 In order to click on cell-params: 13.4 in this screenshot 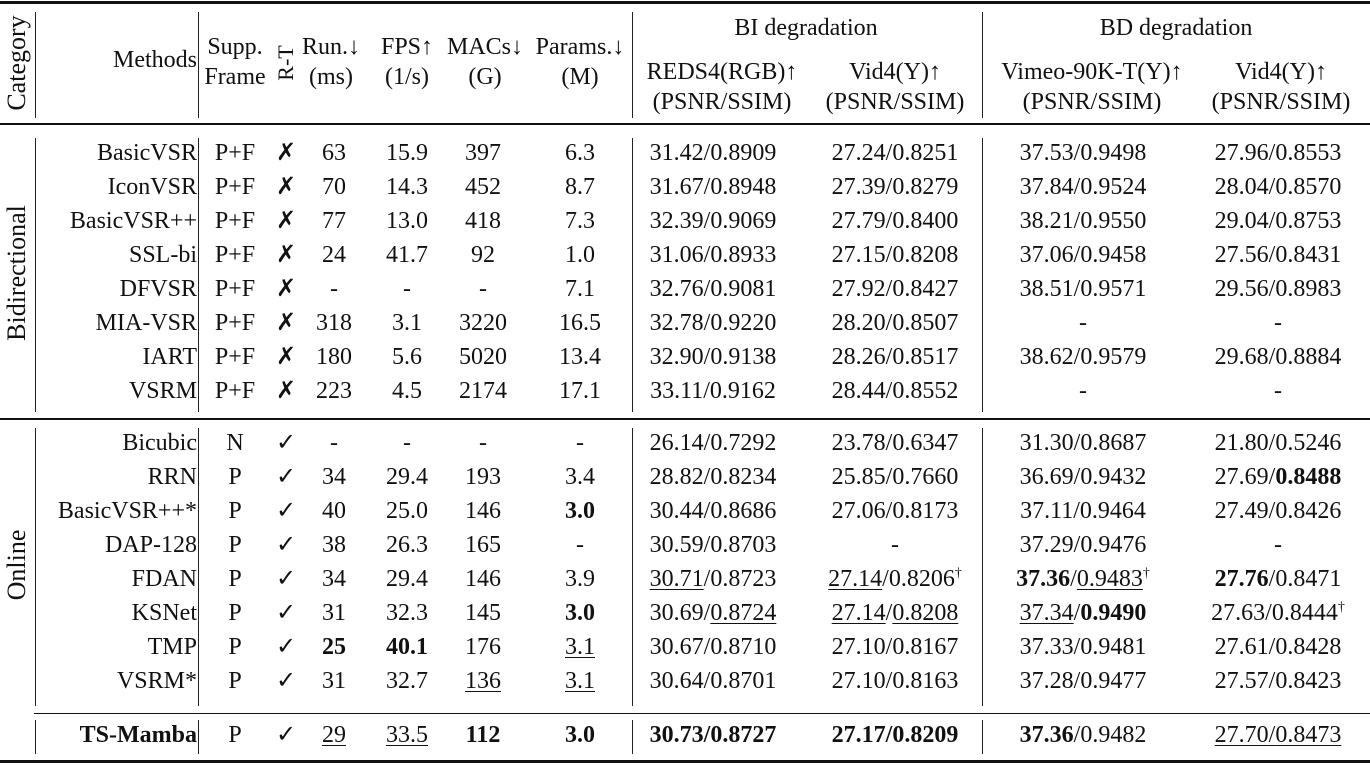, I will do `click(580, 357)`.